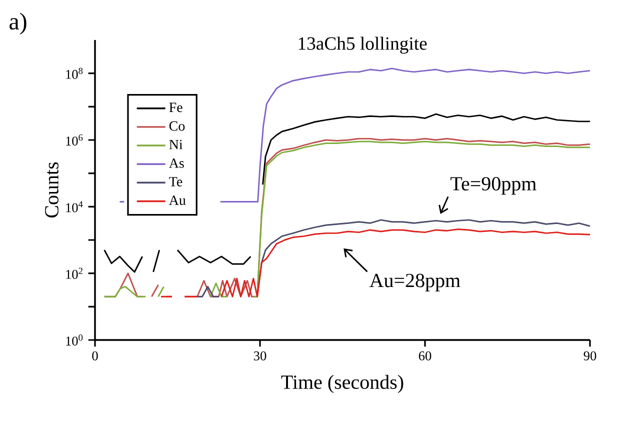  I want to click on legend-label: Fe, so click(175, 107).